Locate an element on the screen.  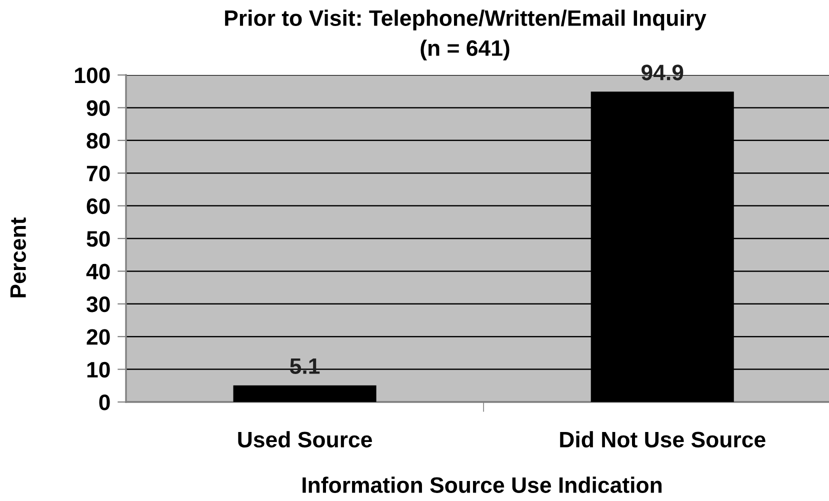
y-tick-label: 0 is located at coordinates (104, 402).